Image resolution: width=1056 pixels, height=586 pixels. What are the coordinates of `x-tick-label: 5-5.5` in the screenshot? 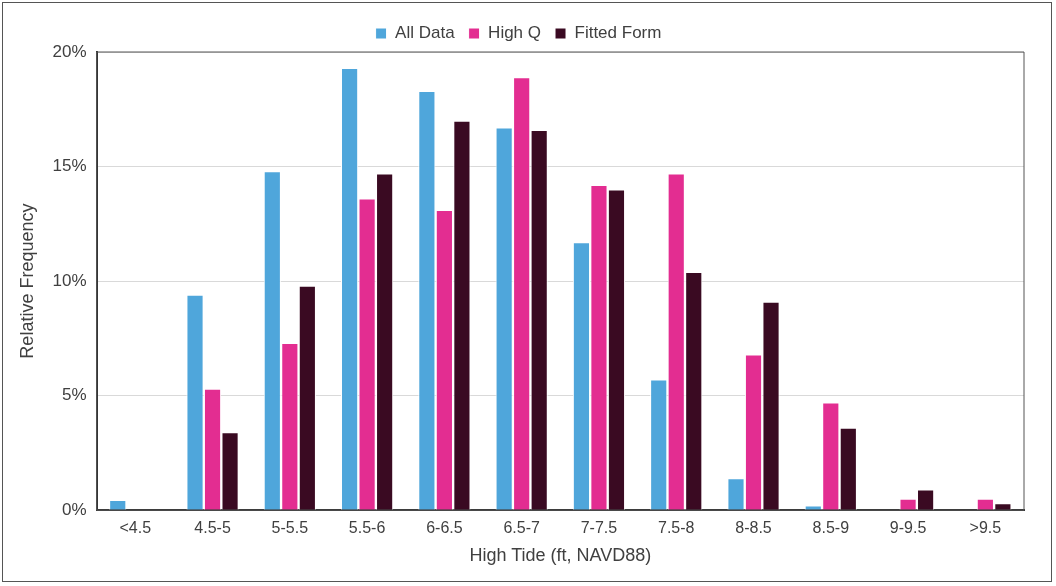 It's located at (290, 528).